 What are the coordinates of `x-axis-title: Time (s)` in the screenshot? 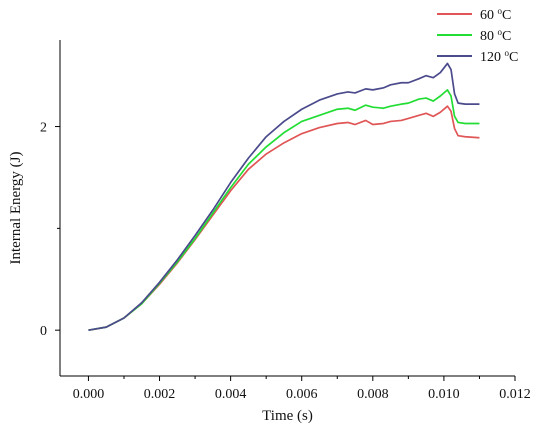 It's located at (287, 416).